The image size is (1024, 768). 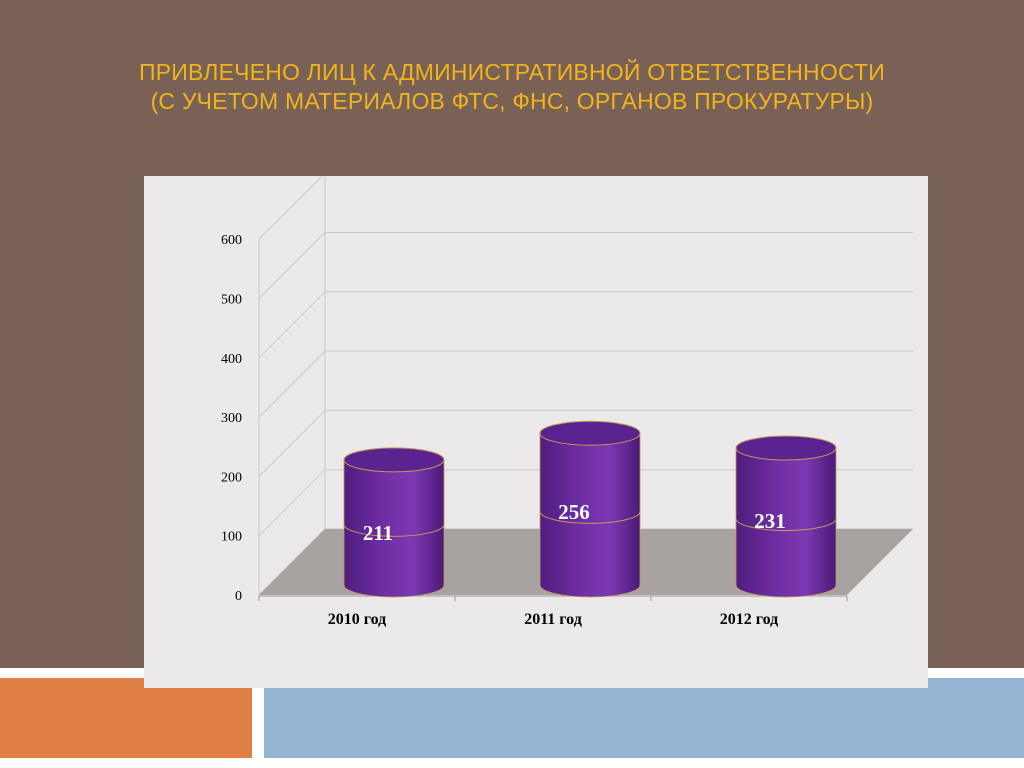 I want to click on y-tick-label: 300, so click(x=231, y=418).